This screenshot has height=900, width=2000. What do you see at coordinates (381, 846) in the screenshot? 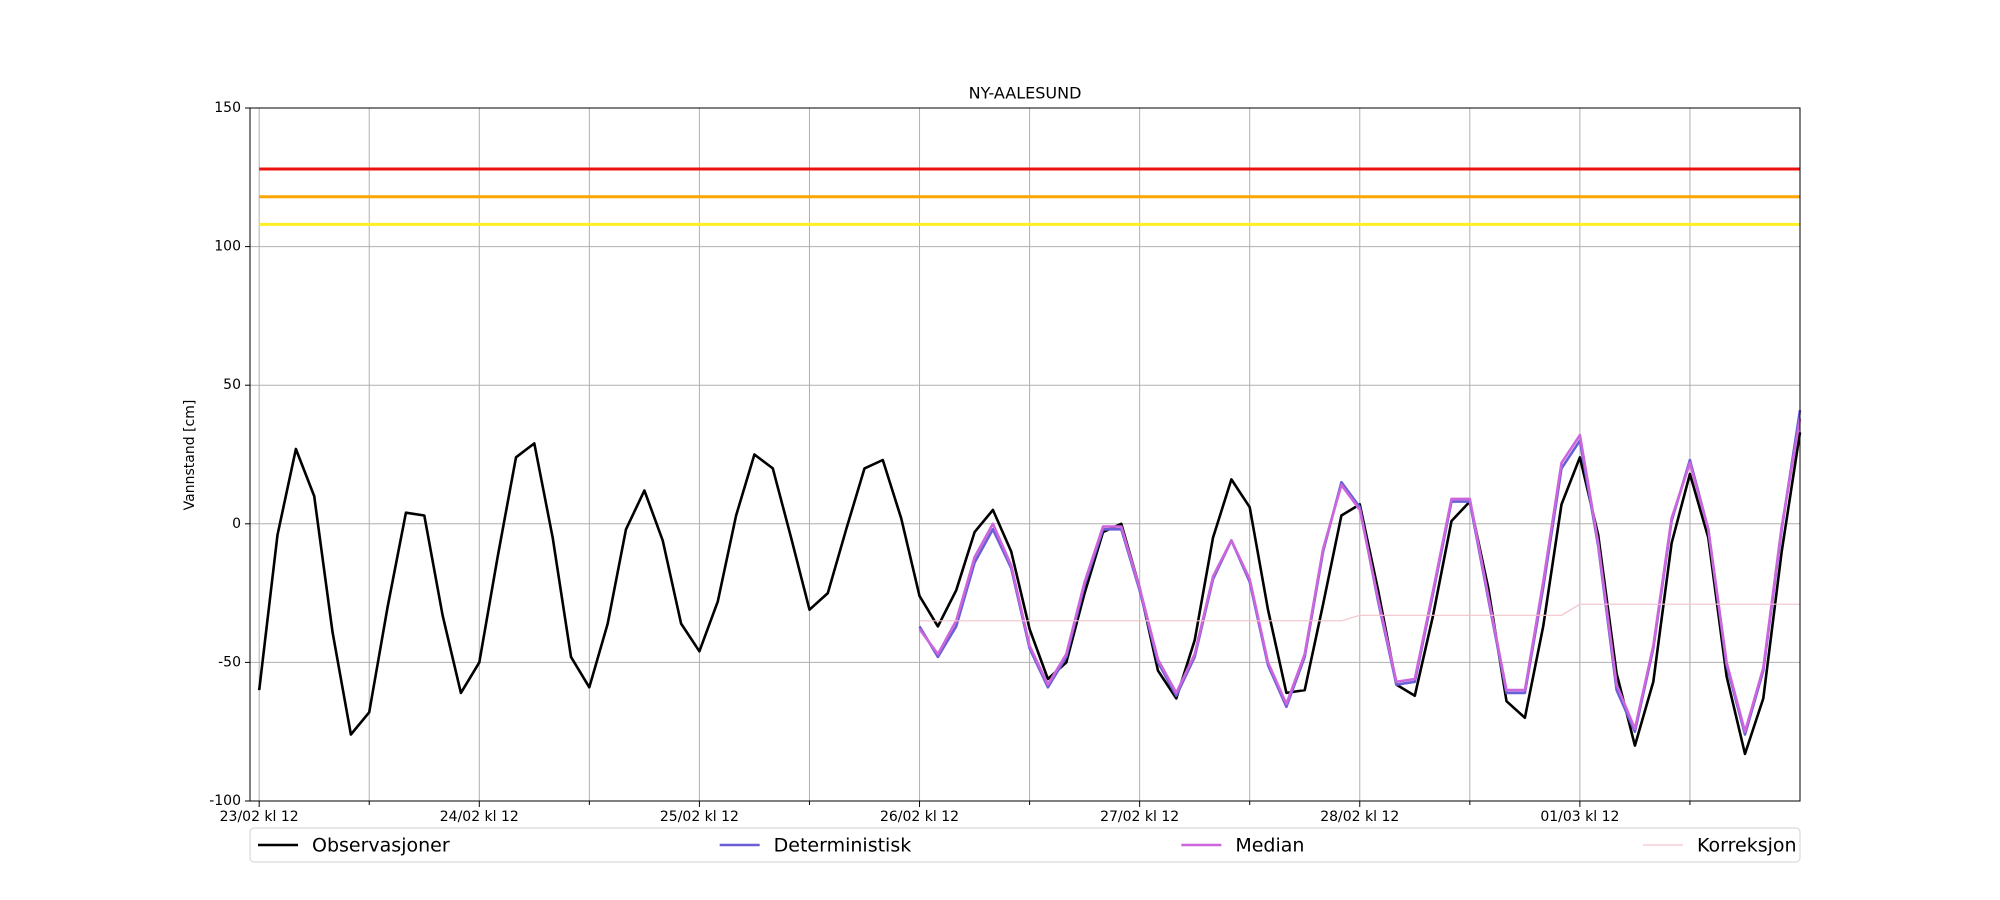
I see `legend-text: Observasjoner` at bounding box center [381, 846].